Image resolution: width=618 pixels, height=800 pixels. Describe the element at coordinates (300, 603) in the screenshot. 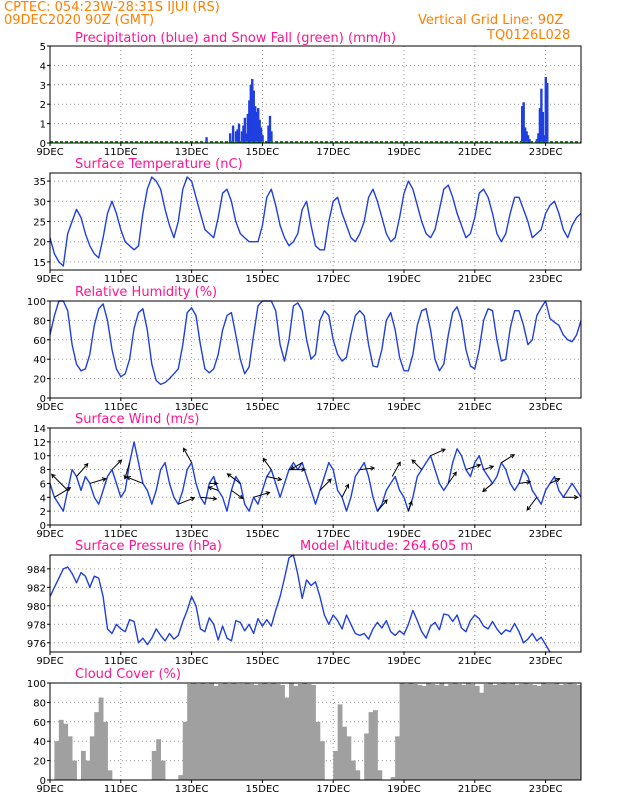

I see `pressure-line` at that location.